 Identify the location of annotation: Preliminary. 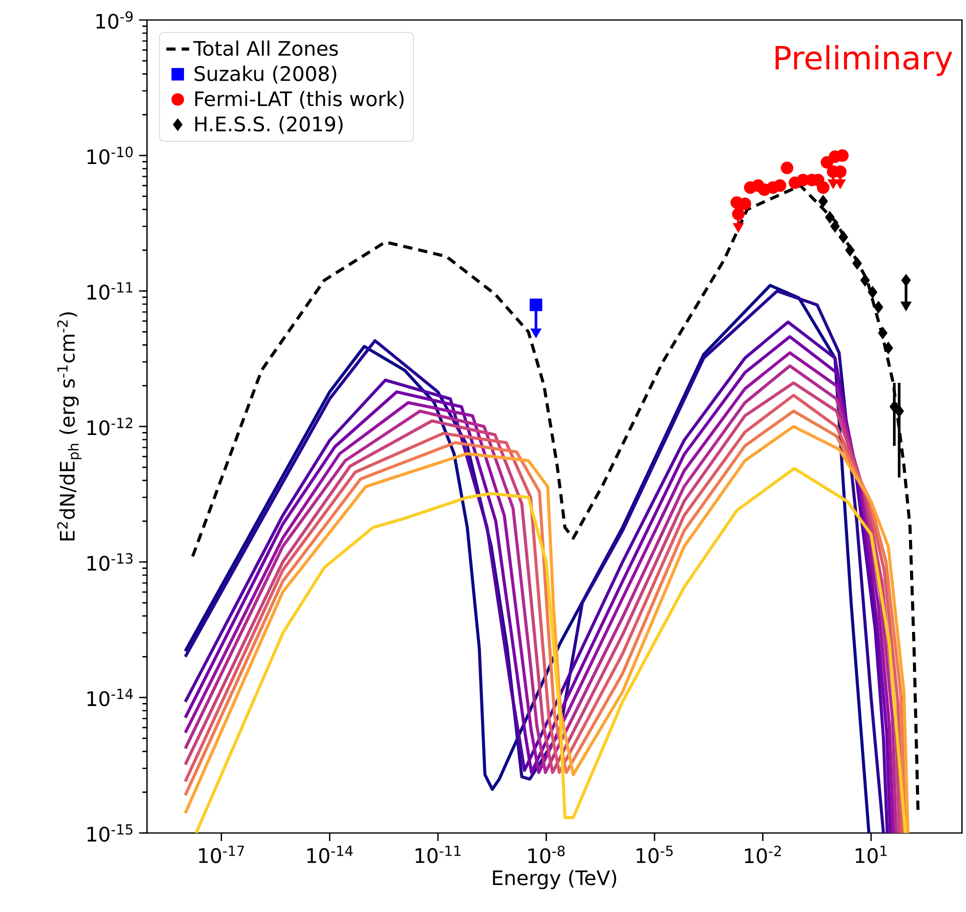
(864, 60).